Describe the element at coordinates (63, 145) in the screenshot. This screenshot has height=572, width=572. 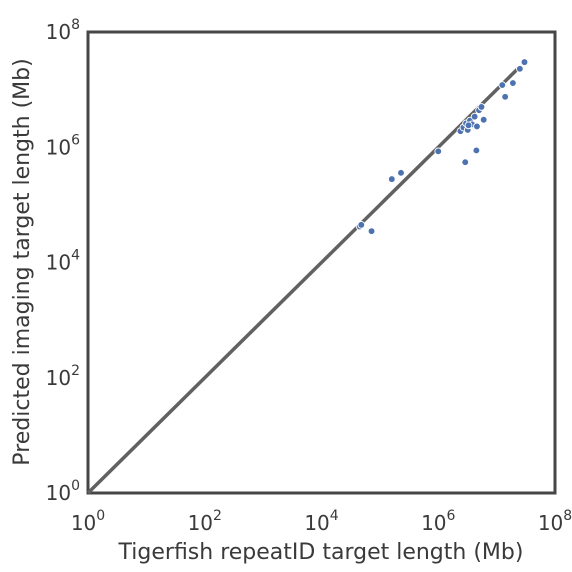
I see `y-tick-label-3: 10⁶` at that location.